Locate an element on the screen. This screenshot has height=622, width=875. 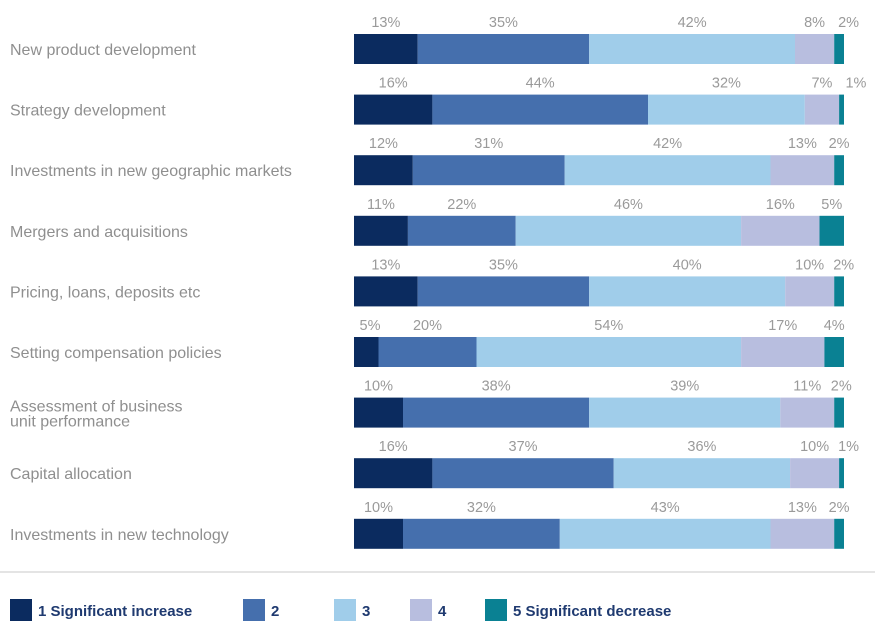
value-label: 38% is located at coordinates (496, 387).